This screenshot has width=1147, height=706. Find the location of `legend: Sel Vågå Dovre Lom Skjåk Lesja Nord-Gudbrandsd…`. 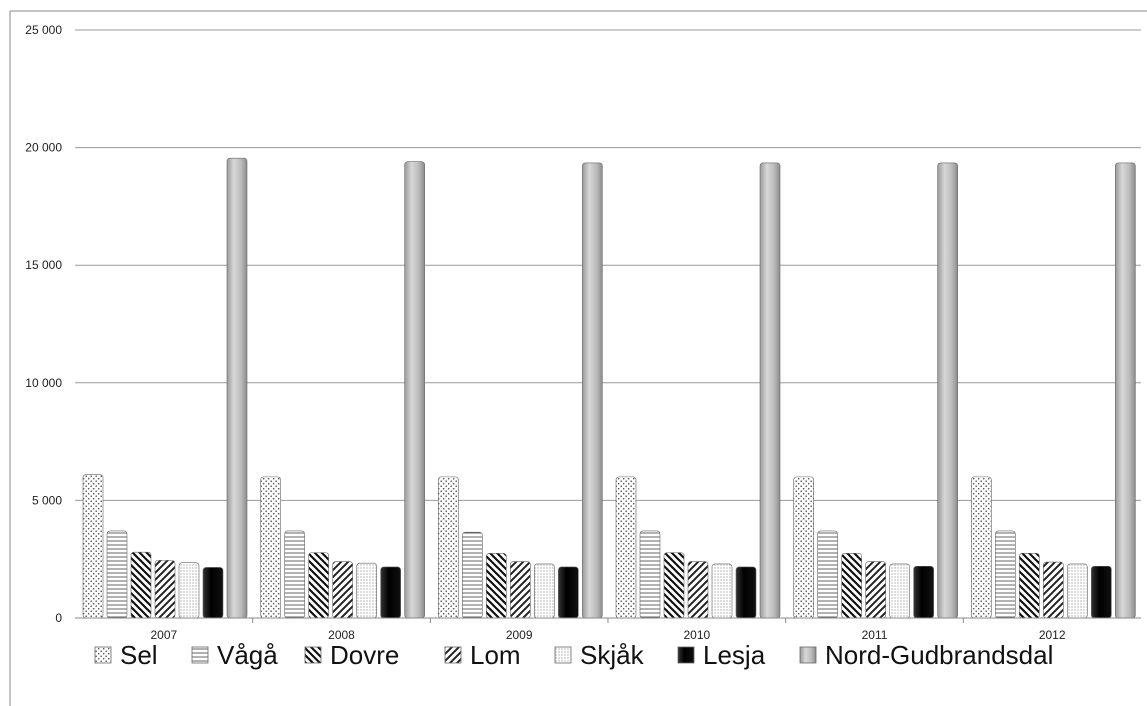

legend: Sel Vågå Dovre Lom Skjåk Lesja Nord-Gudbrandsd… is located at coordinates (573, 655).